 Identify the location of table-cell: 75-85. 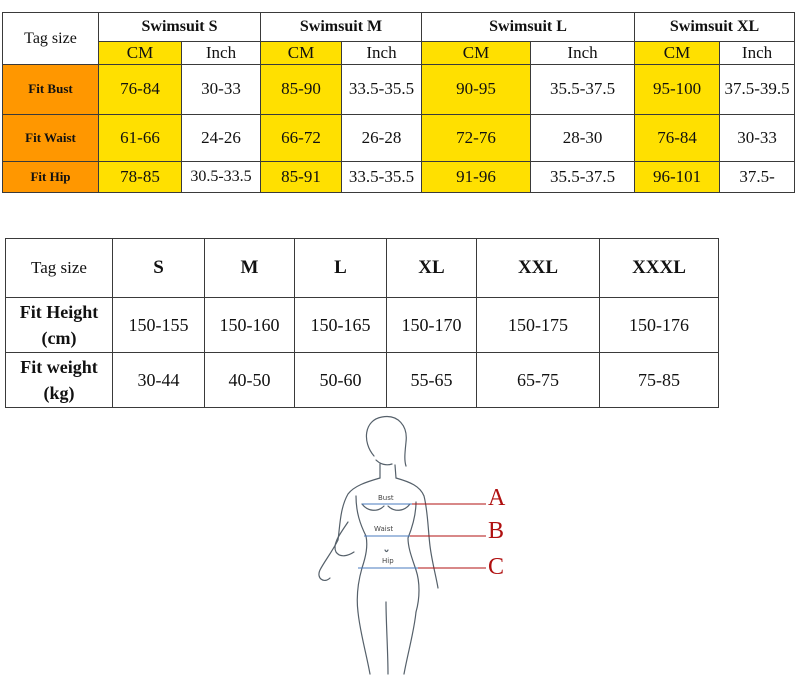
(659, 380).